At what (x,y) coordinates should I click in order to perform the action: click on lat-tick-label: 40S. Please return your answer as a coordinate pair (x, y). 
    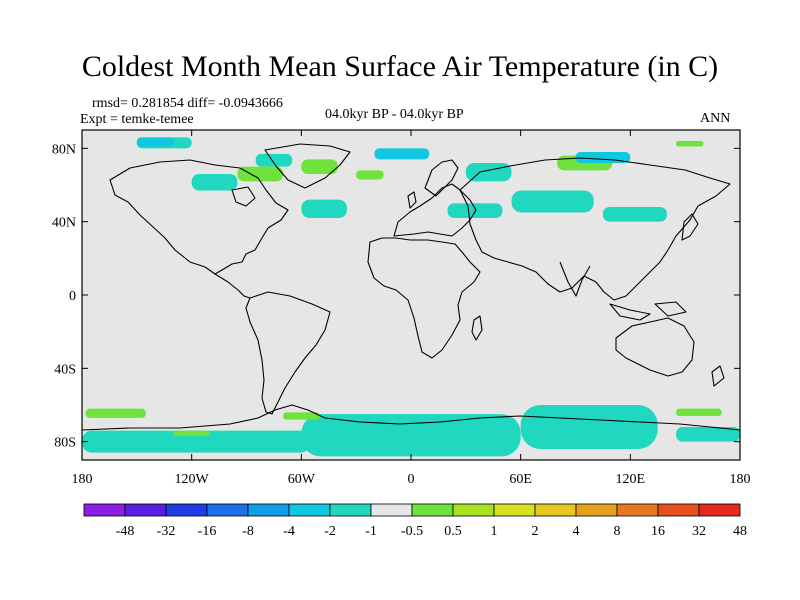
    Looking at the image, I should click on (65, 369).